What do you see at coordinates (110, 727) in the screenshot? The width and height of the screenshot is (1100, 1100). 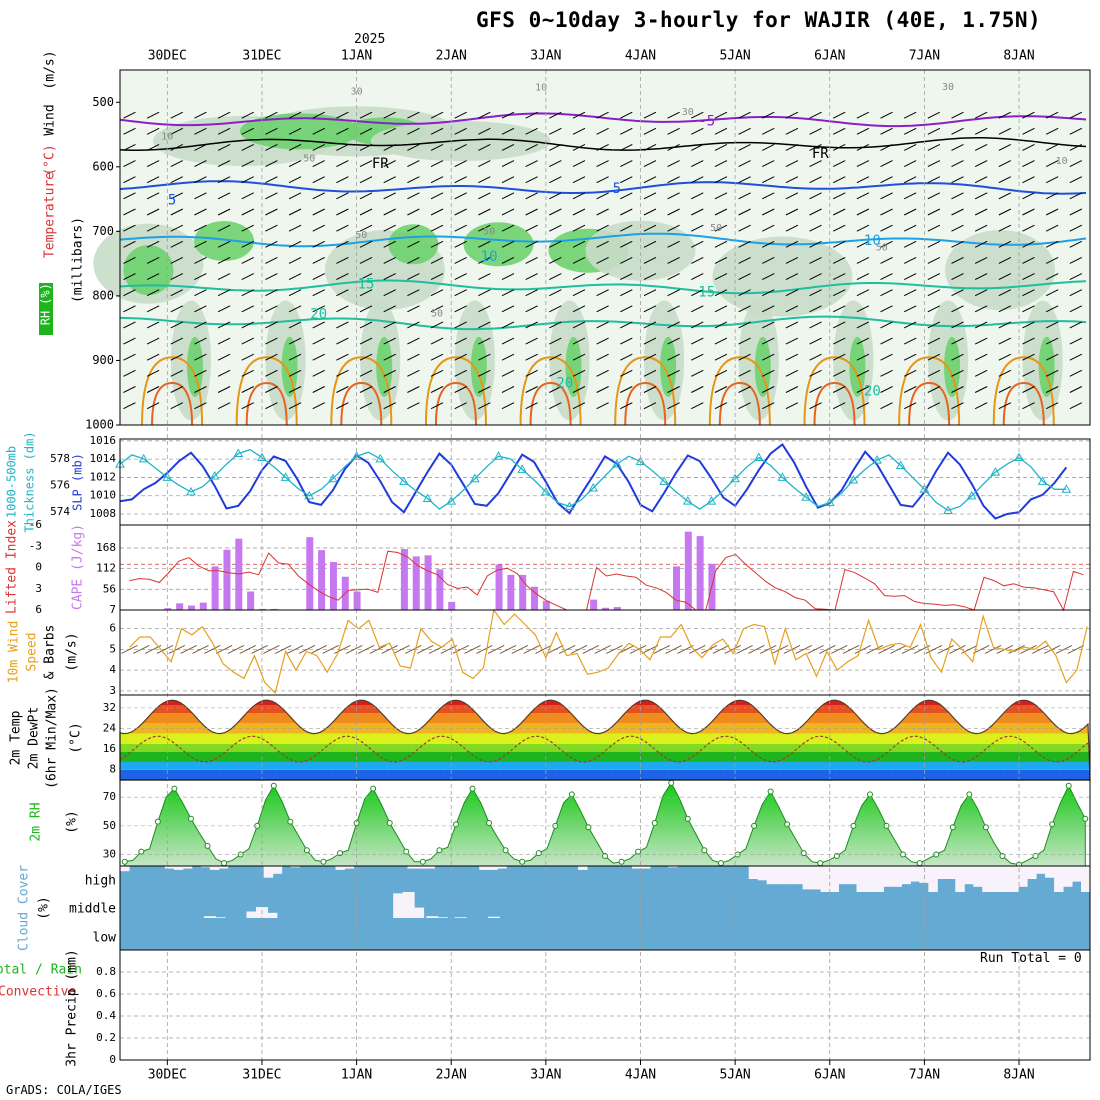 I see `temp-tick-label: 24` at bounding box center [110, 727].